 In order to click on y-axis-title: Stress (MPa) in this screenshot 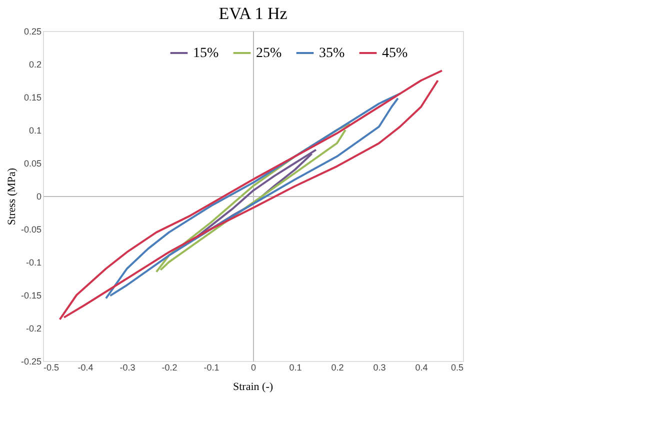, I will do `click(12, 197)`.